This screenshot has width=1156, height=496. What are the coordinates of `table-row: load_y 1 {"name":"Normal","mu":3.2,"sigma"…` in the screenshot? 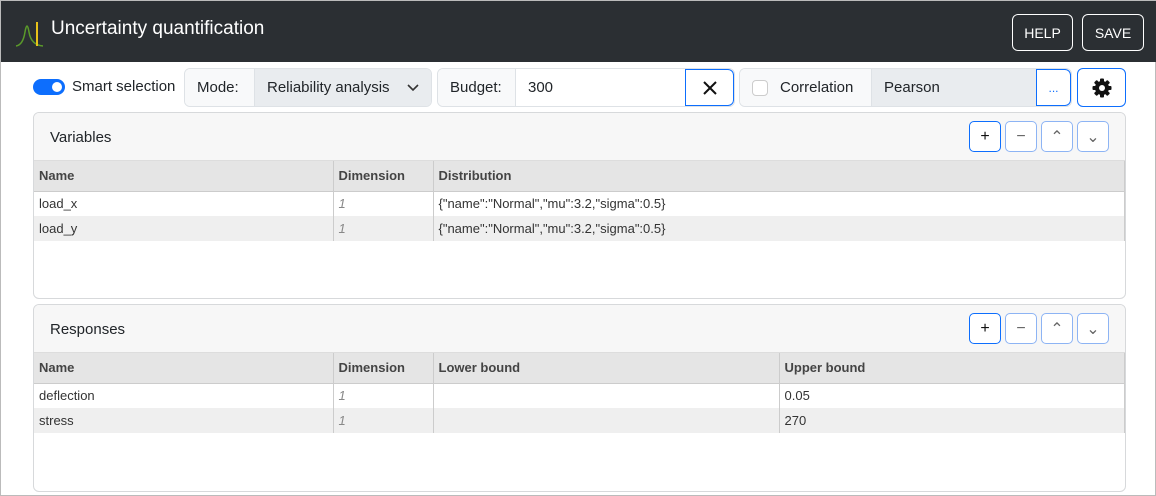 It's located at (579, 228).